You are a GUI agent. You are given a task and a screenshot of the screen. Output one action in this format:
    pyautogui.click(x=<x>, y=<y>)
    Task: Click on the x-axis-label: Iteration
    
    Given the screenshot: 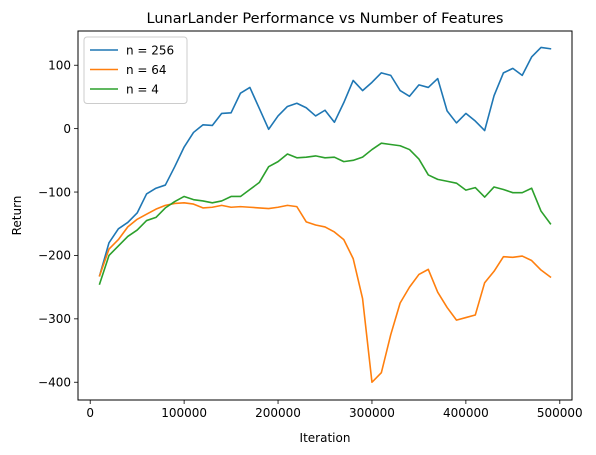 What is the action you would take?
    pyautogui.click(x=325, y=438)
    